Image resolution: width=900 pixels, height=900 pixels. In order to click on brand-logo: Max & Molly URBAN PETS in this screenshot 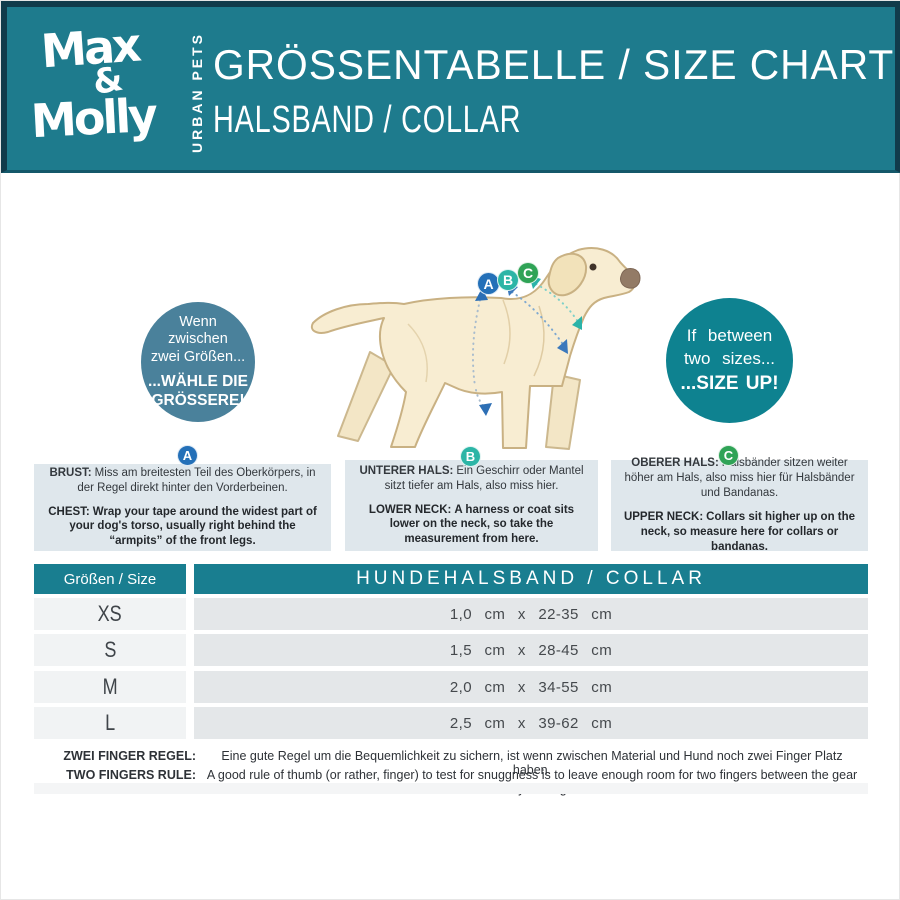, I will do `click(117, 92)`.